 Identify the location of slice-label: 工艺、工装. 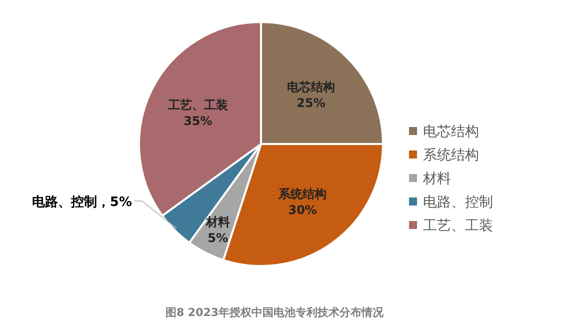
(197, 105).